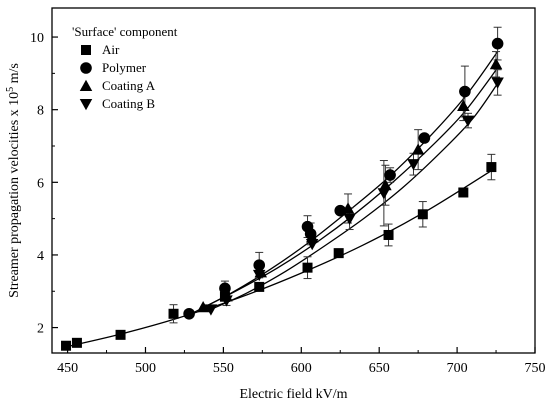 The image size is (550, 405). I want to click on x-axis-title: Electric field kV/m, so click(293, 394).